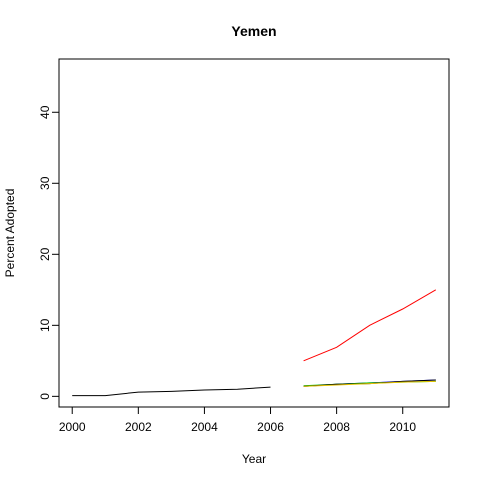 This screenshot has height=480, width=480. What do you see at coordinates (45, 325) in the screenshot?
I see `y-tick-label: 10` at bounding box center [45, 325].